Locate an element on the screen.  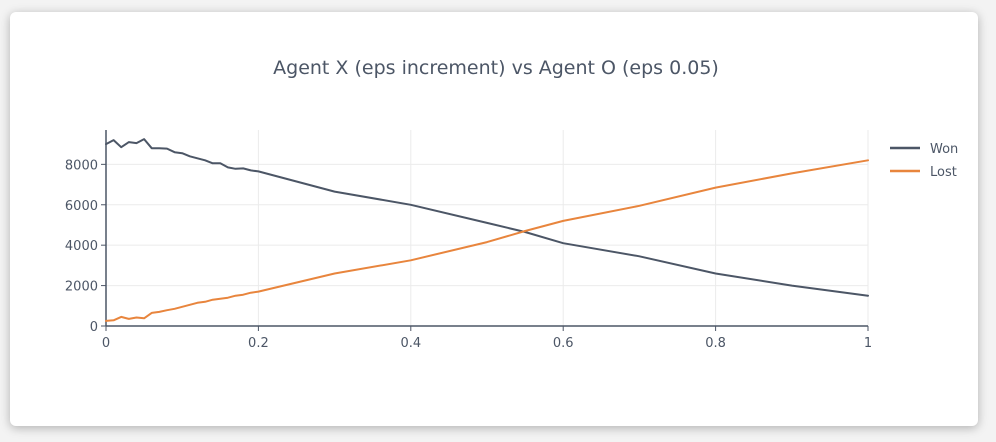
legend-item-lost: Lost is located at coordinates (923, 172).